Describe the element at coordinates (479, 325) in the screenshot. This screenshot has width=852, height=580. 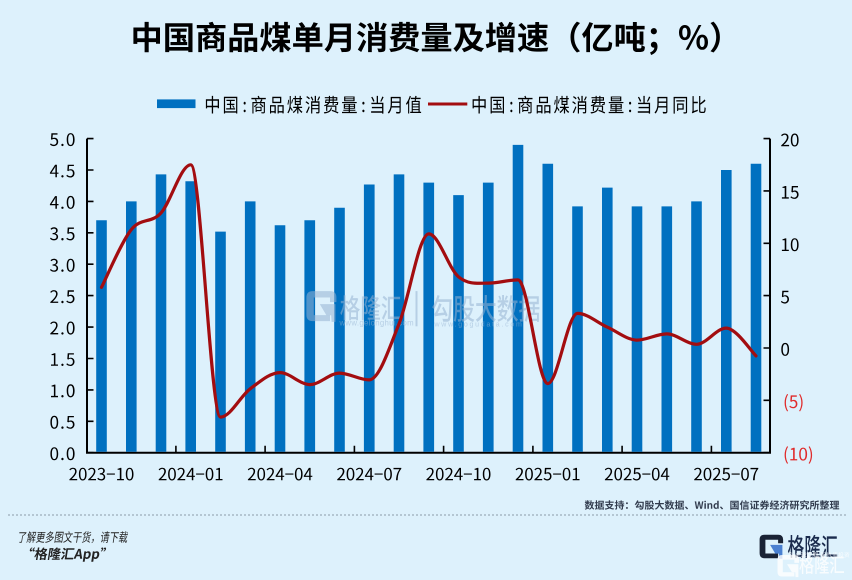
I see `svg-text: www.gogudata.com` at that location.